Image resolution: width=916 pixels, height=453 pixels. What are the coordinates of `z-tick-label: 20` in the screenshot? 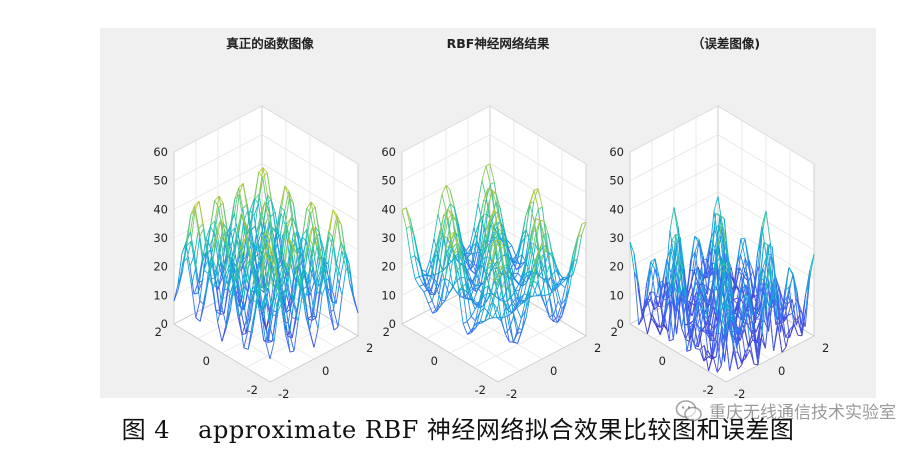 It's located at (616, 267).